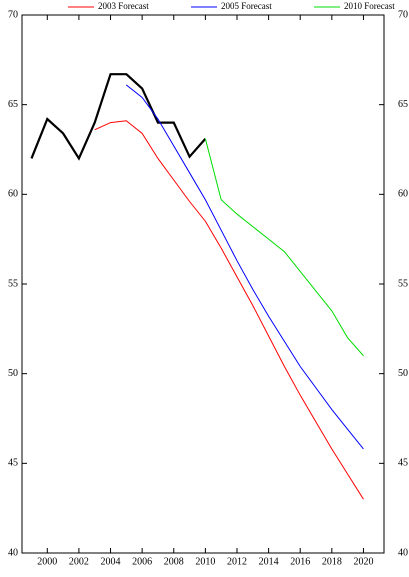 Image resolution: width=409 pixels, height=577 pixels. Describe the element at coordinates (205, 561) in the screenshot. I see `x-tick-label: 2010` at that location.